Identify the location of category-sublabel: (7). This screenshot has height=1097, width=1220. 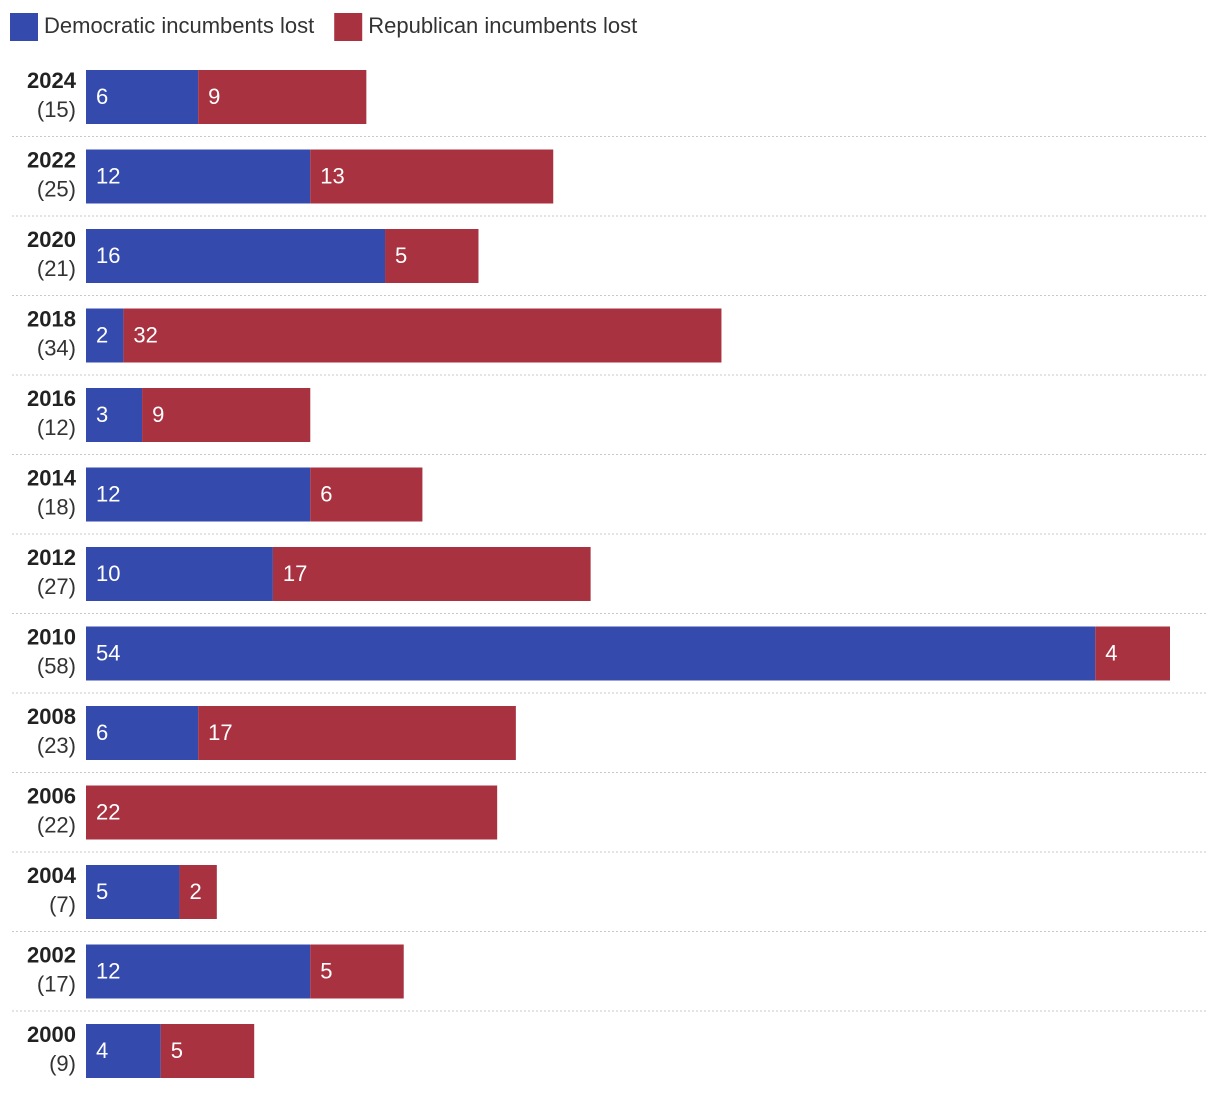
(62, 904).